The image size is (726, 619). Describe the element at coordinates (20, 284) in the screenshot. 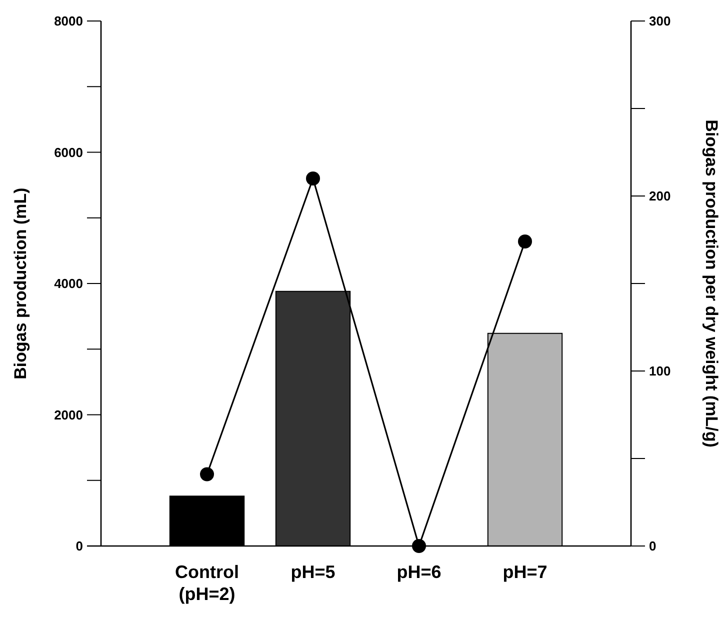

I see `y-axis-title: Biogas production (mL)` at that location.